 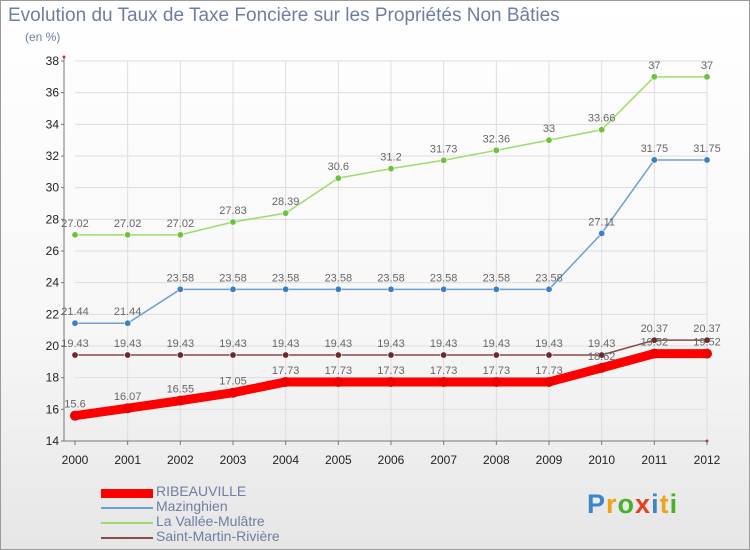 What do you see at coordinates (53, 251) in the screenshot?
I see `y-tick-label: 26` at bounding box center [53, 251].